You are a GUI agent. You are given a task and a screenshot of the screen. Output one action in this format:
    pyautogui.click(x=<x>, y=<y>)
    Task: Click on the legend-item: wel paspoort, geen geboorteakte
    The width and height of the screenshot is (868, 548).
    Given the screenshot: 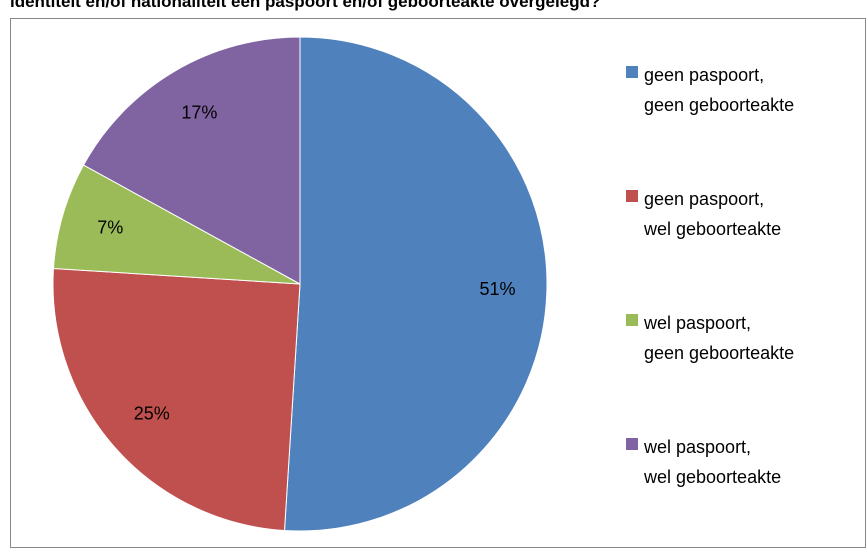 What is the action you would take?
    pyautogui.click(x=710, y=338)
    